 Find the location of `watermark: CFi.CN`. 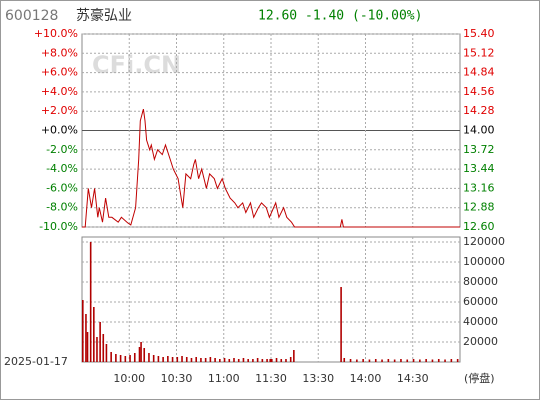

watermark: CFi.CN is located at coordinates (136, 65).